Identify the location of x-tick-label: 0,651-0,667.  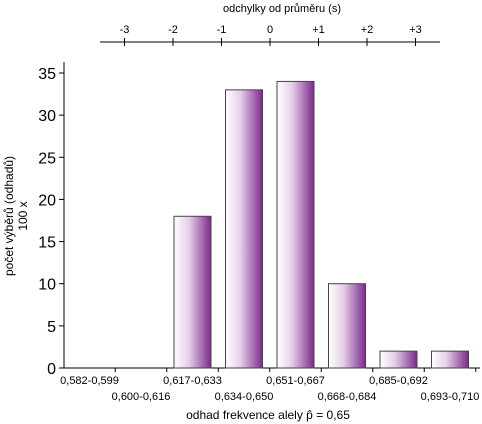
(295, 381).